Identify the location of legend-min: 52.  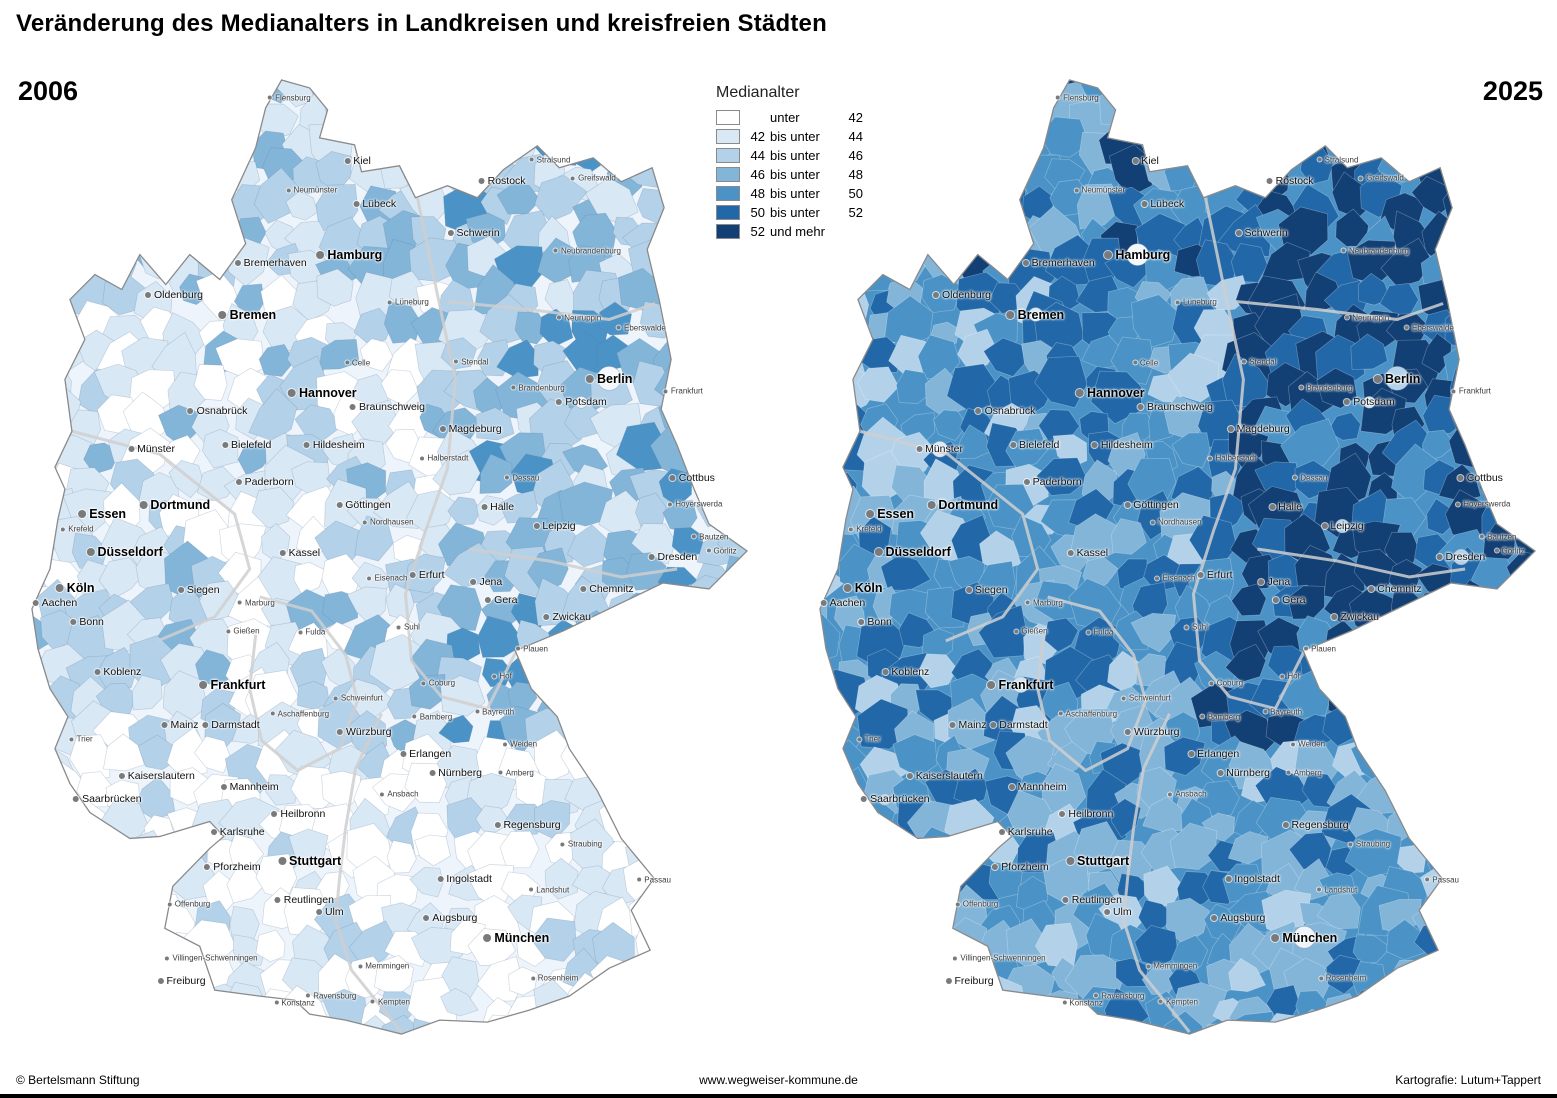
(757, 231).